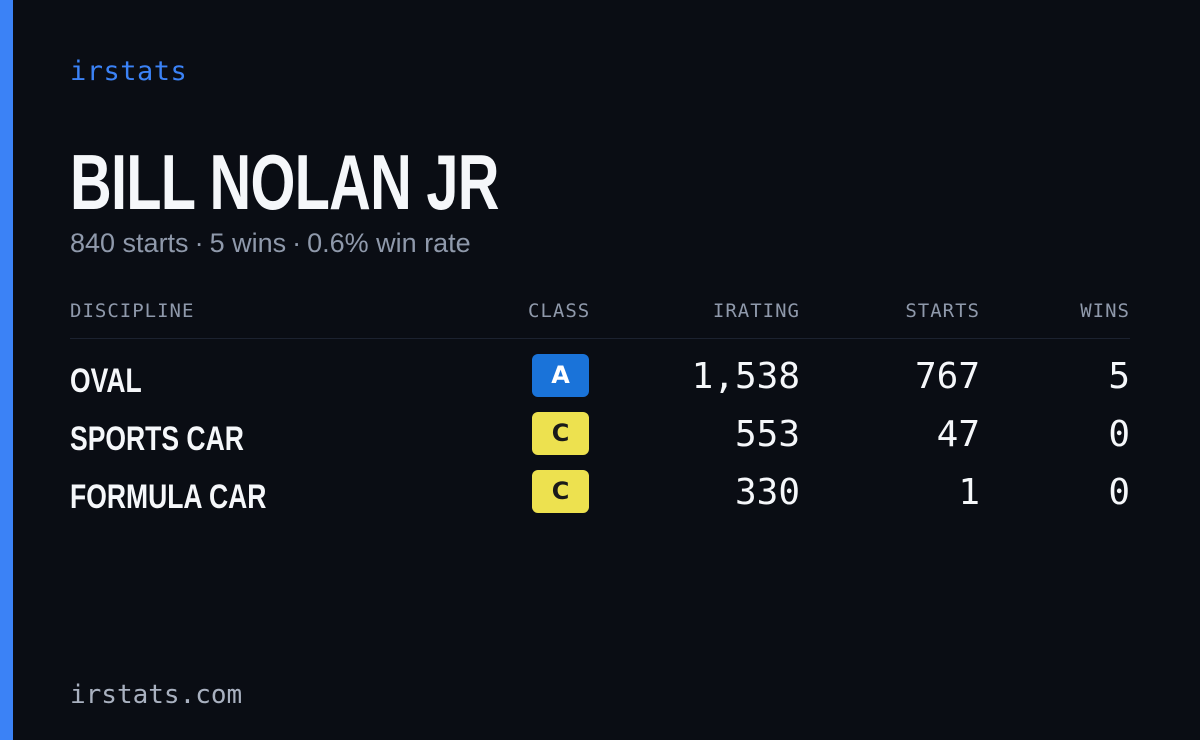  I want to click on header-class: CLASS, so click(559, 311).